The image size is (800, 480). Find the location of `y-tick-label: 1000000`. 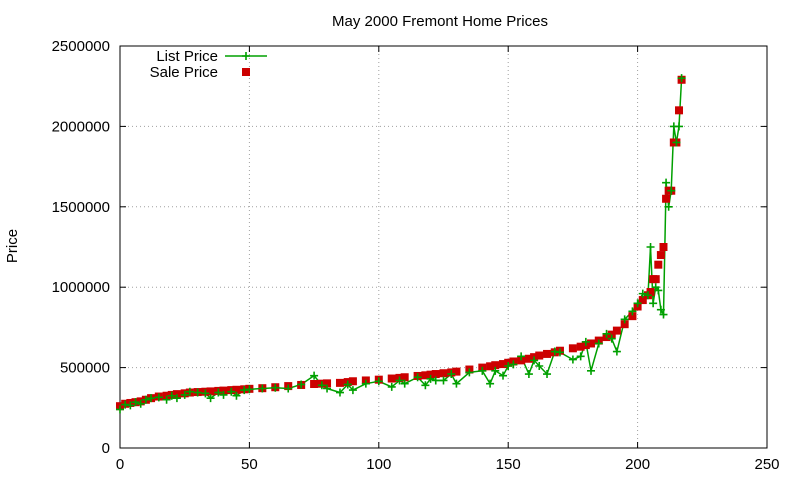

y-tick-label: 1000000 is located at coordinates (81, 287).